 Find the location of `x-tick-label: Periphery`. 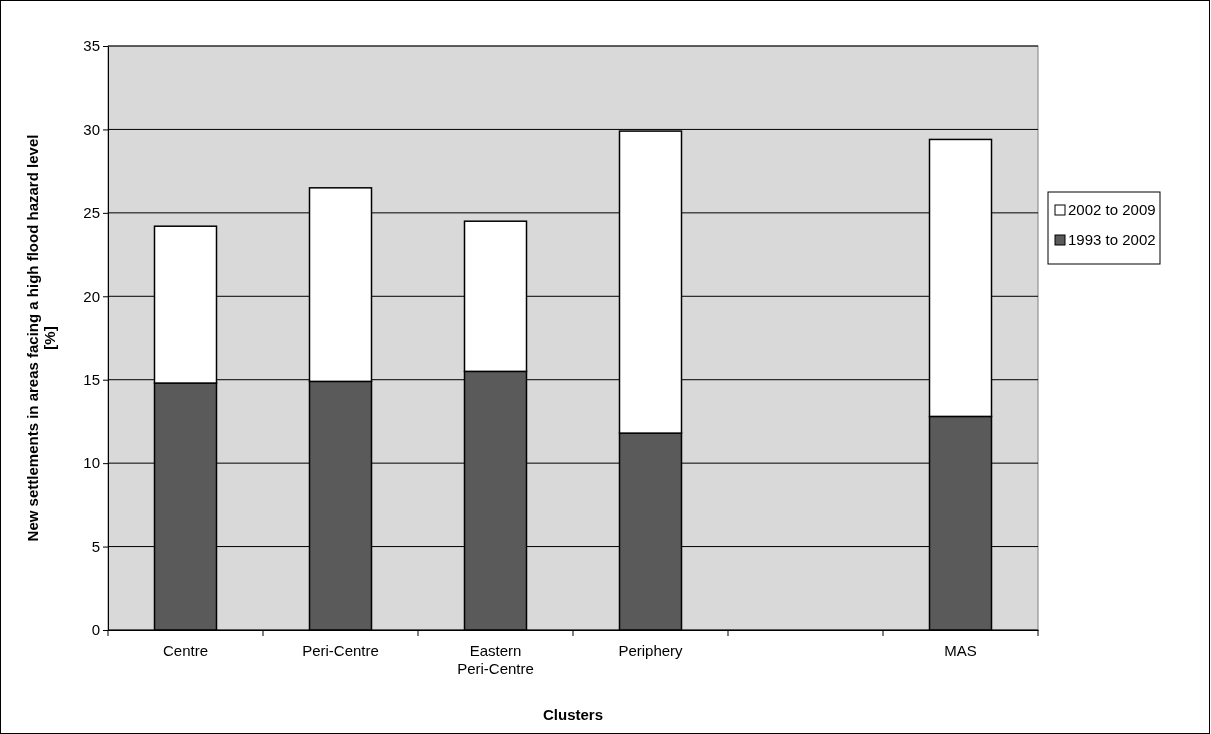

x-tick-label: Periphery is located at coordinates (651, 650).